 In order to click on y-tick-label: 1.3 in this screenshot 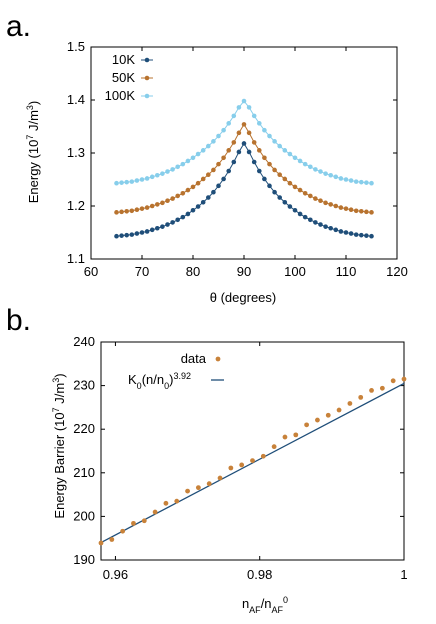, I will do `click(76, 152)`.